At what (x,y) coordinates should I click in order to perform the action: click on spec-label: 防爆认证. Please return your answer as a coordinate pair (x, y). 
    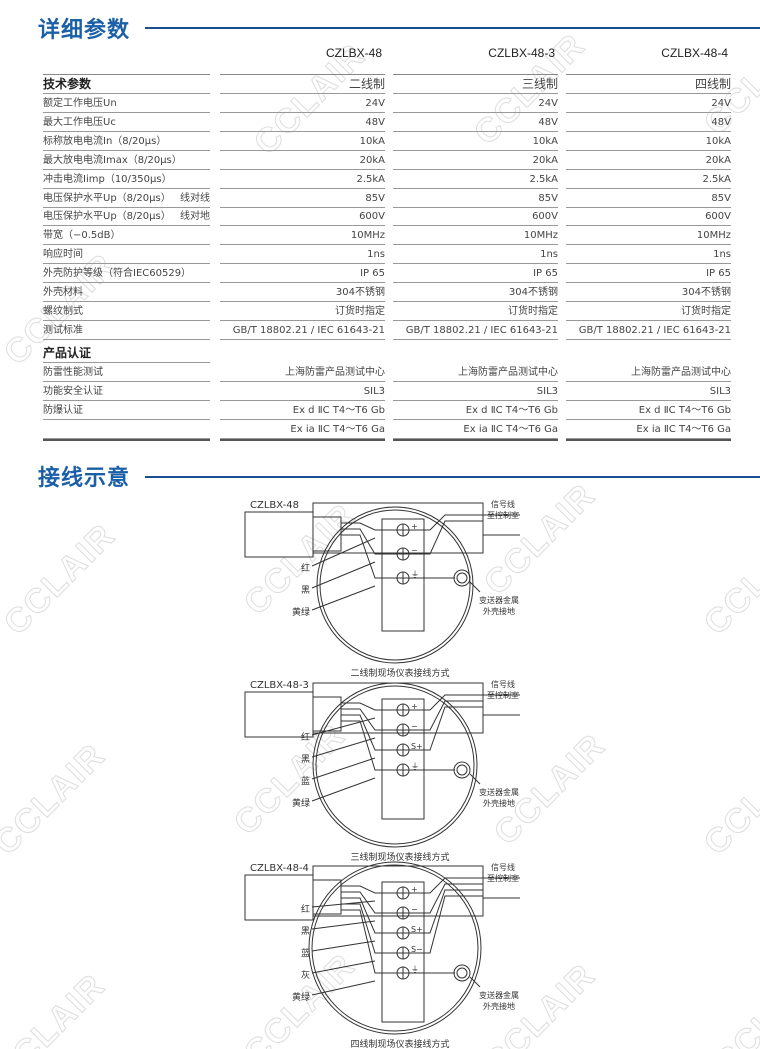
    Looking at the image, I should click on (126, 410).